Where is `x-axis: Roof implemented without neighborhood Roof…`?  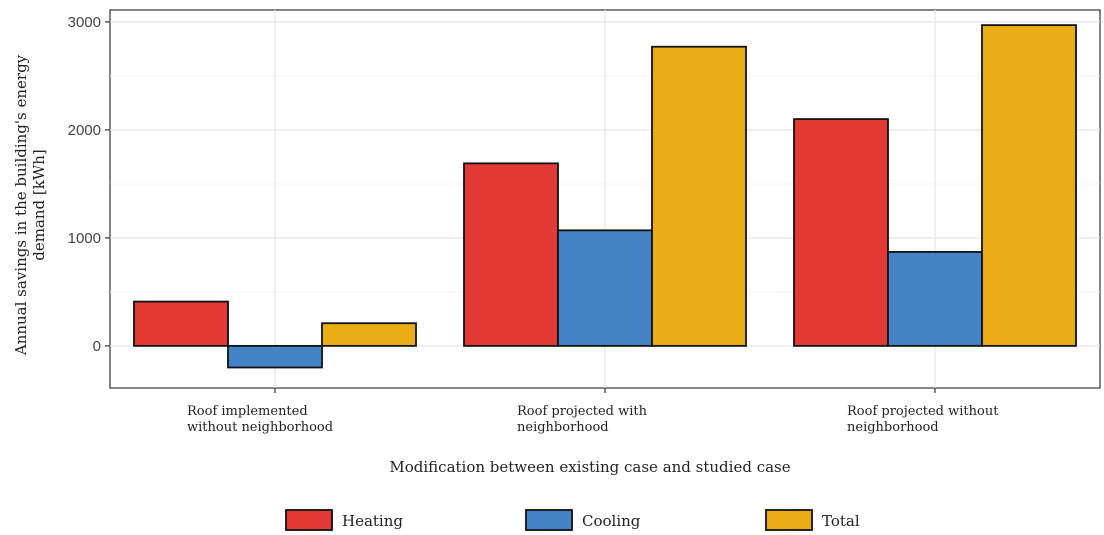
x-axis: Roof implemented without neighborhood Roof… is located at coordinates (593, 411).